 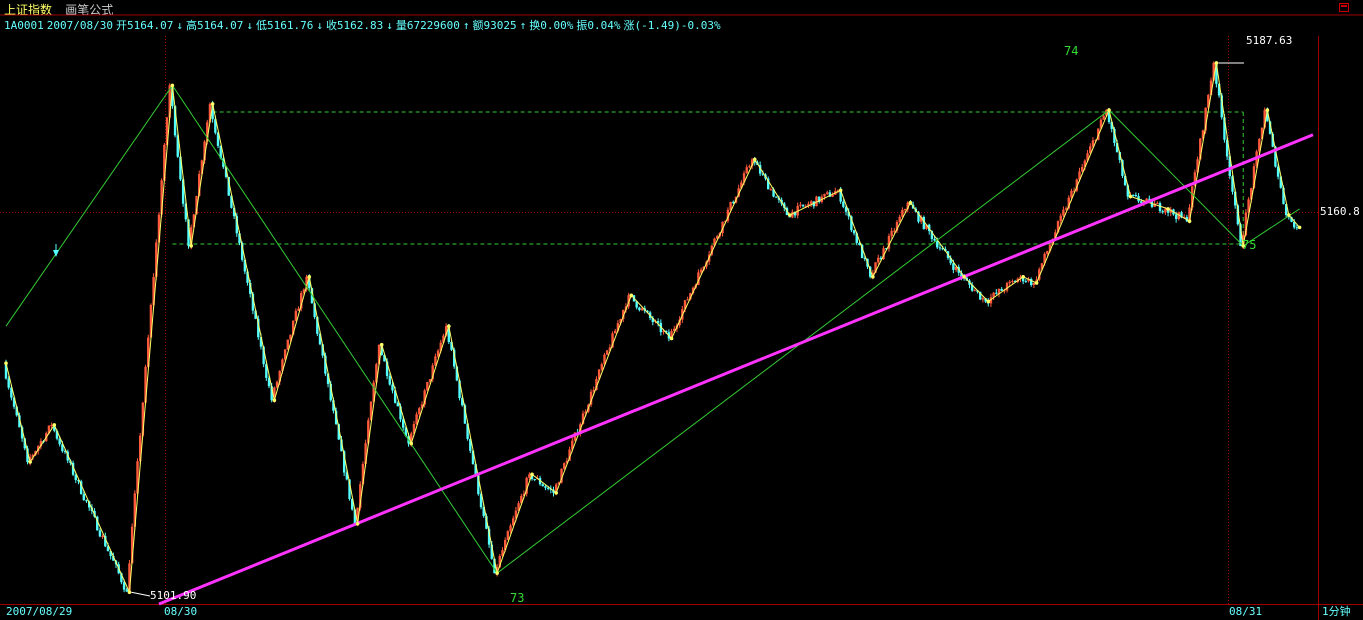 What do you see at coordinates (1340, 211) in the screenshot?
I see `right-price-label: 5160.8` at bounding box center [1340, 211].